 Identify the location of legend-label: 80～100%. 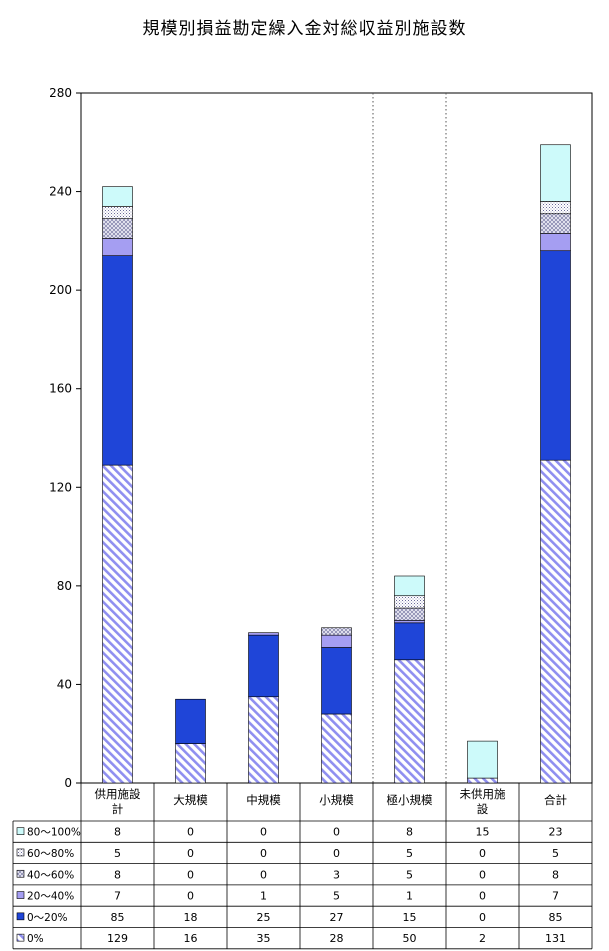
(54, 833).